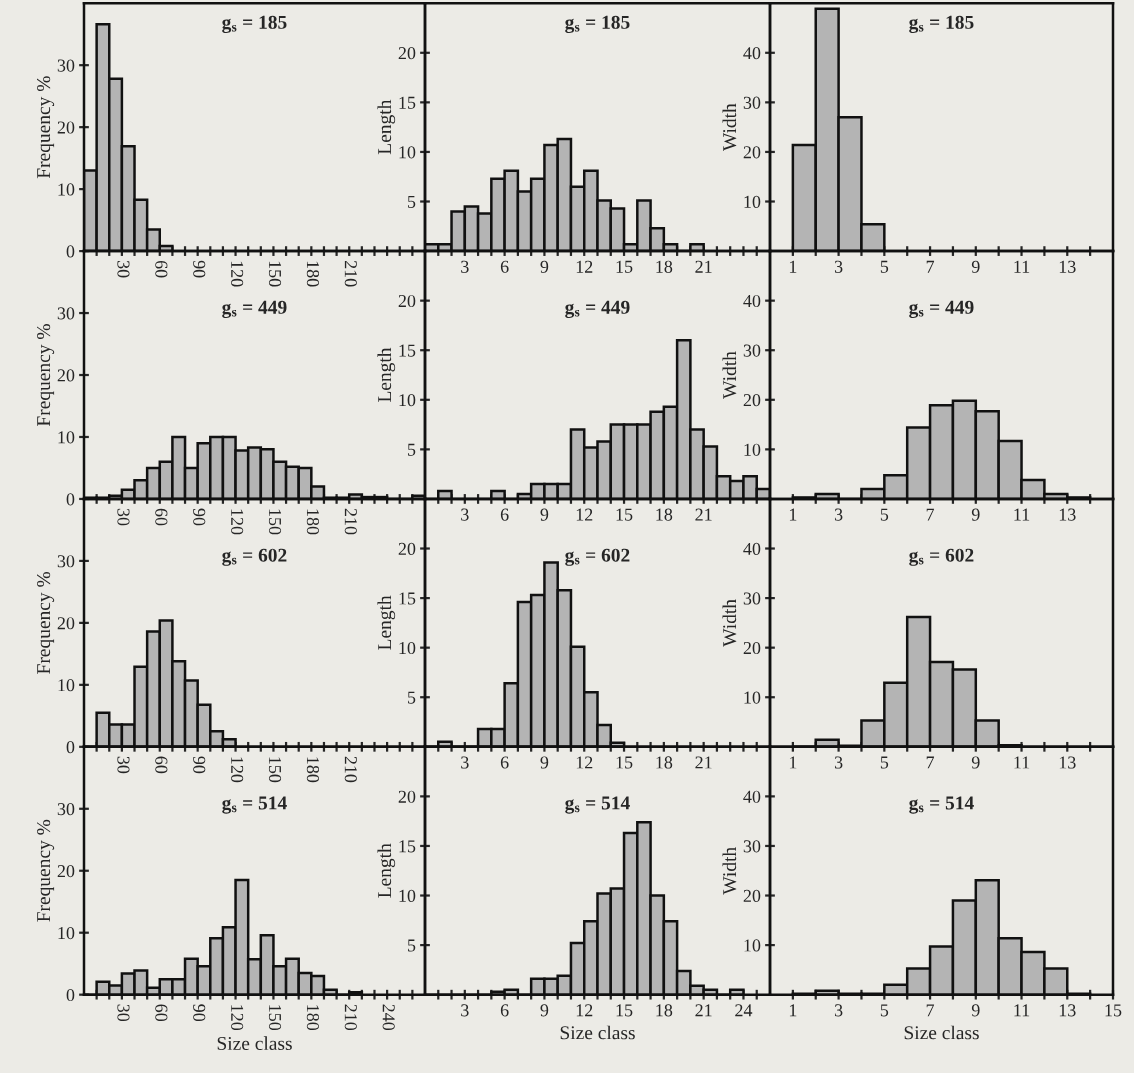 The height and width of the screenshot is (1073, 1134). I want to click on x-tick-label: 240, so click(388, 1017).